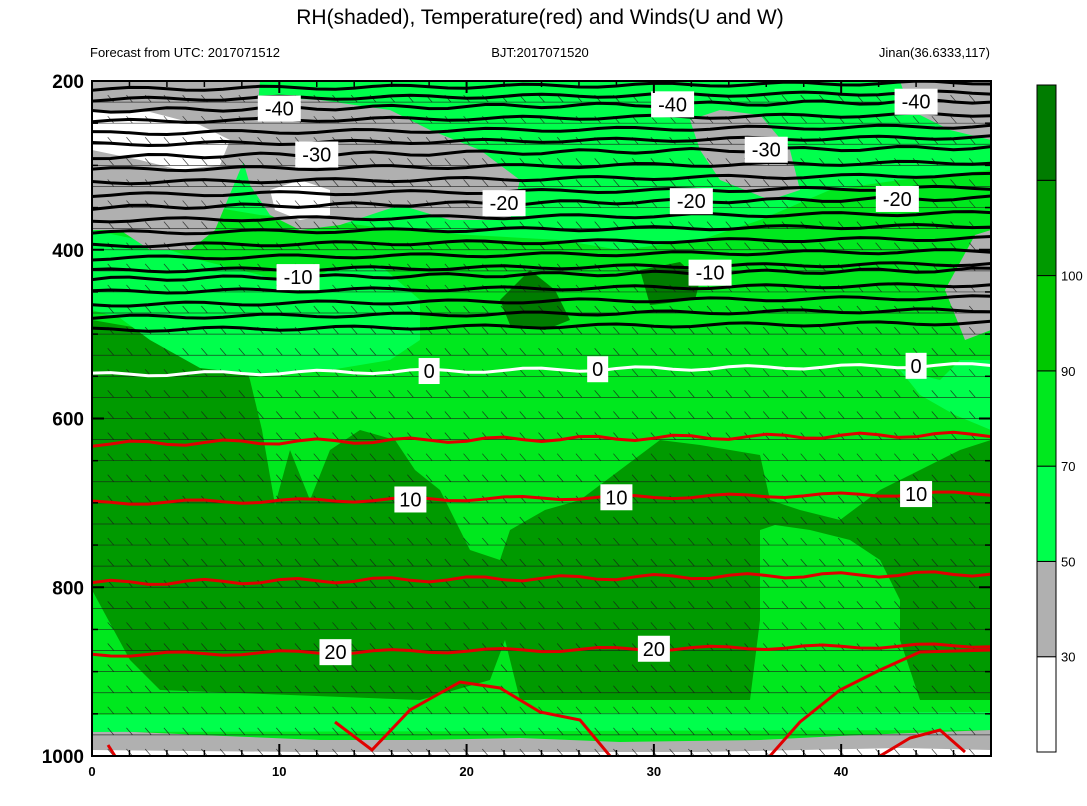 This screenshot has width=1087, height=806. Describe the element at coordinates (466, 771) in the screenshot. I see `x-tick-label: 20` at that location.